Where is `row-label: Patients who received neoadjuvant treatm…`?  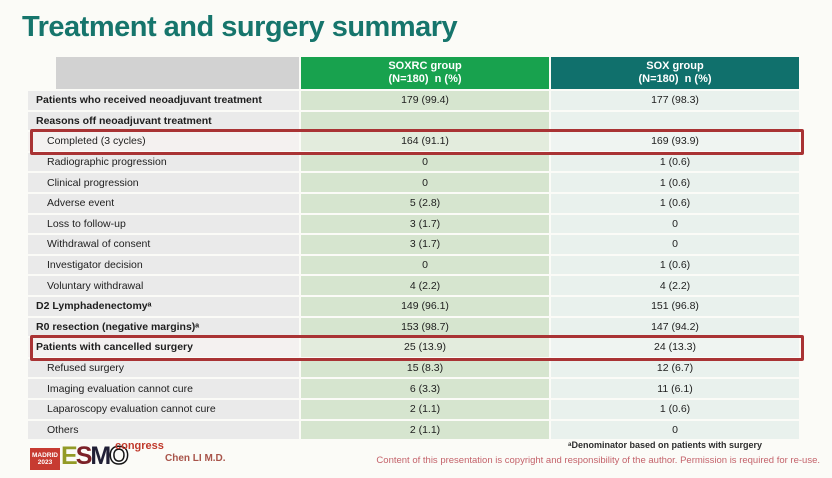
row-label: Patients who received neoadjuvant treatm… is located at coordinates (163, 100).